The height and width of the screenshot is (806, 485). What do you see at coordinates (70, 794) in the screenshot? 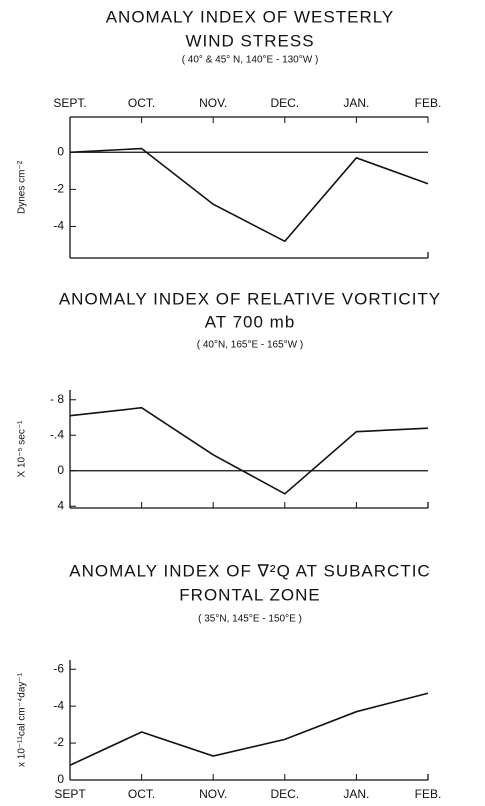
I see `x-tick-label: SEPT` at bounding box center [70, 794].